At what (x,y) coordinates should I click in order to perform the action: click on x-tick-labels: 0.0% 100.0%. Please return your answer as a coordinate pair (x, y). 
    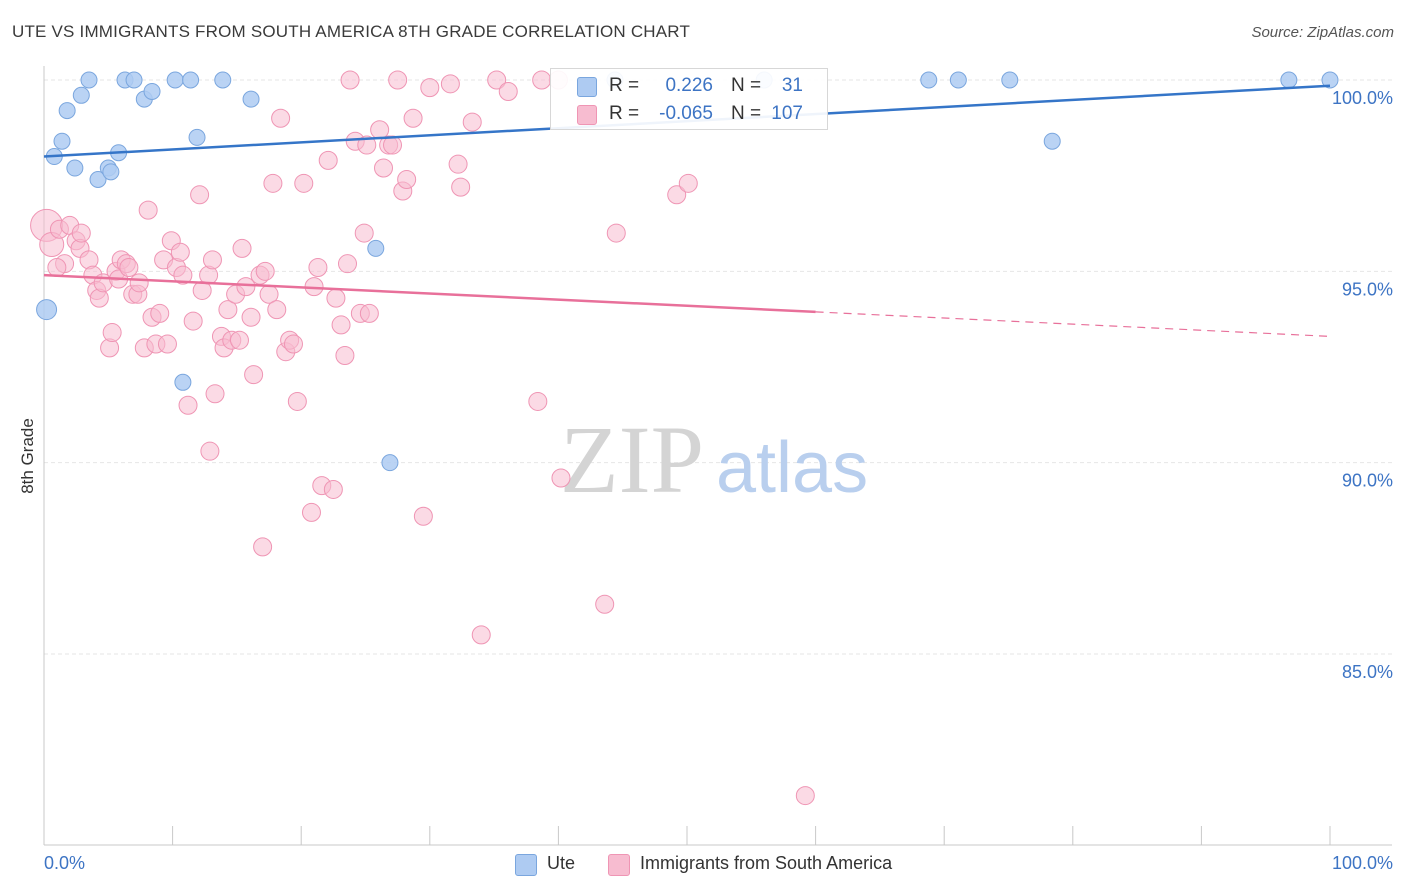
    Looking at the image, I should click on (718, 863).